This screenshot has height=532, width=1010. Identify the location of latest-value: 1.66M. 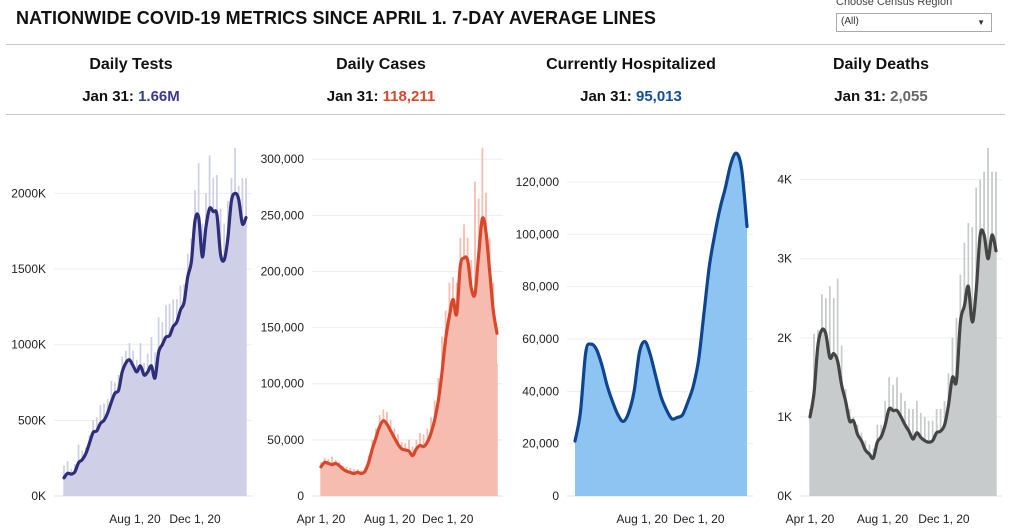
(159, 96).